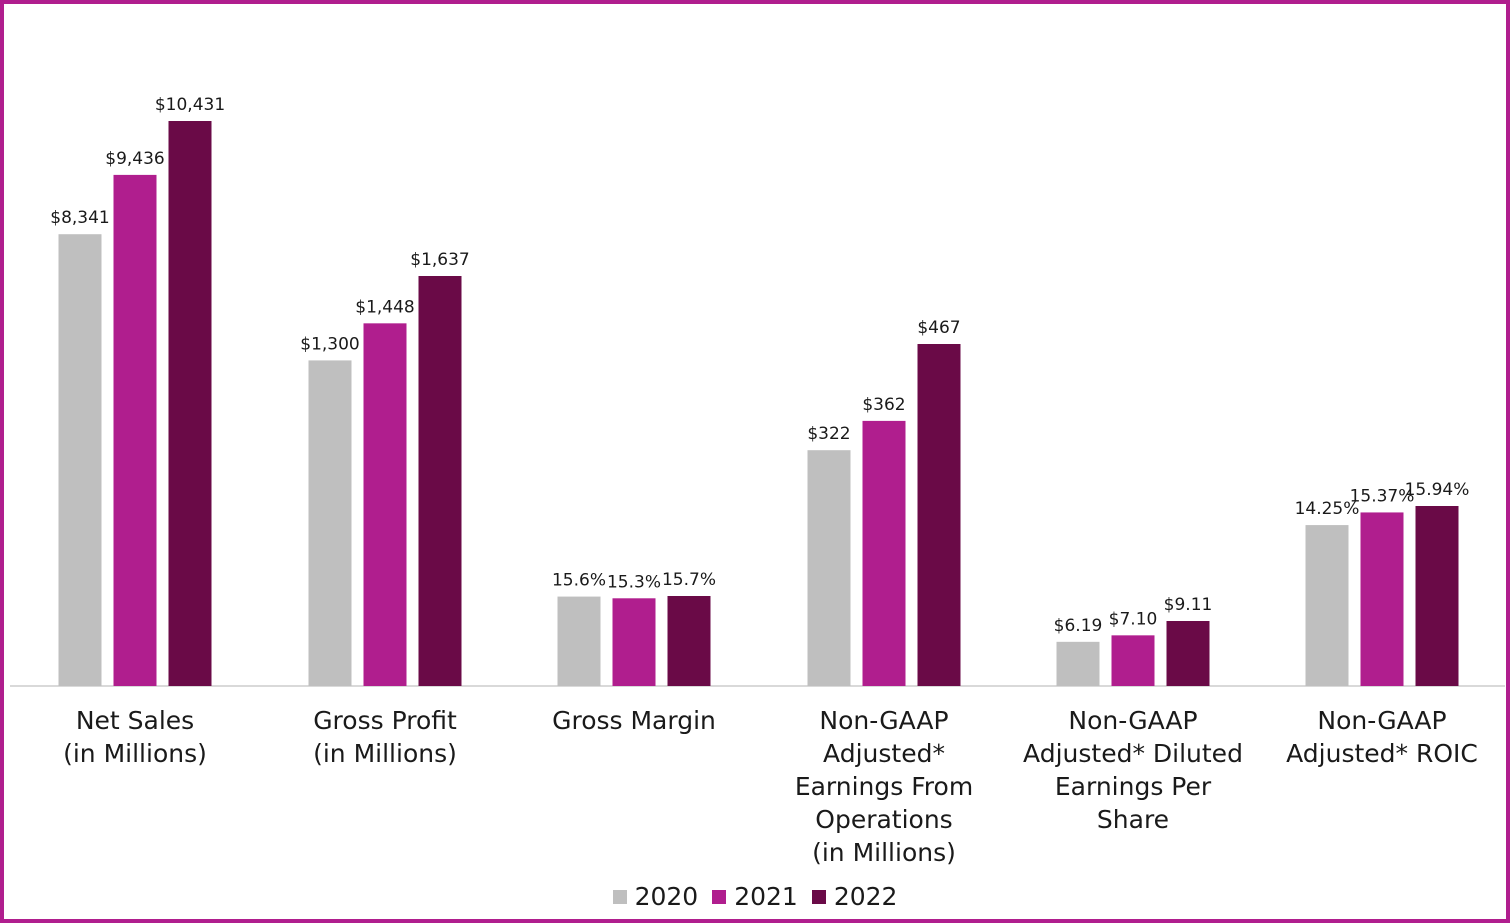  I want to click on category-label-2: Gross Margin, so click(634, 720).